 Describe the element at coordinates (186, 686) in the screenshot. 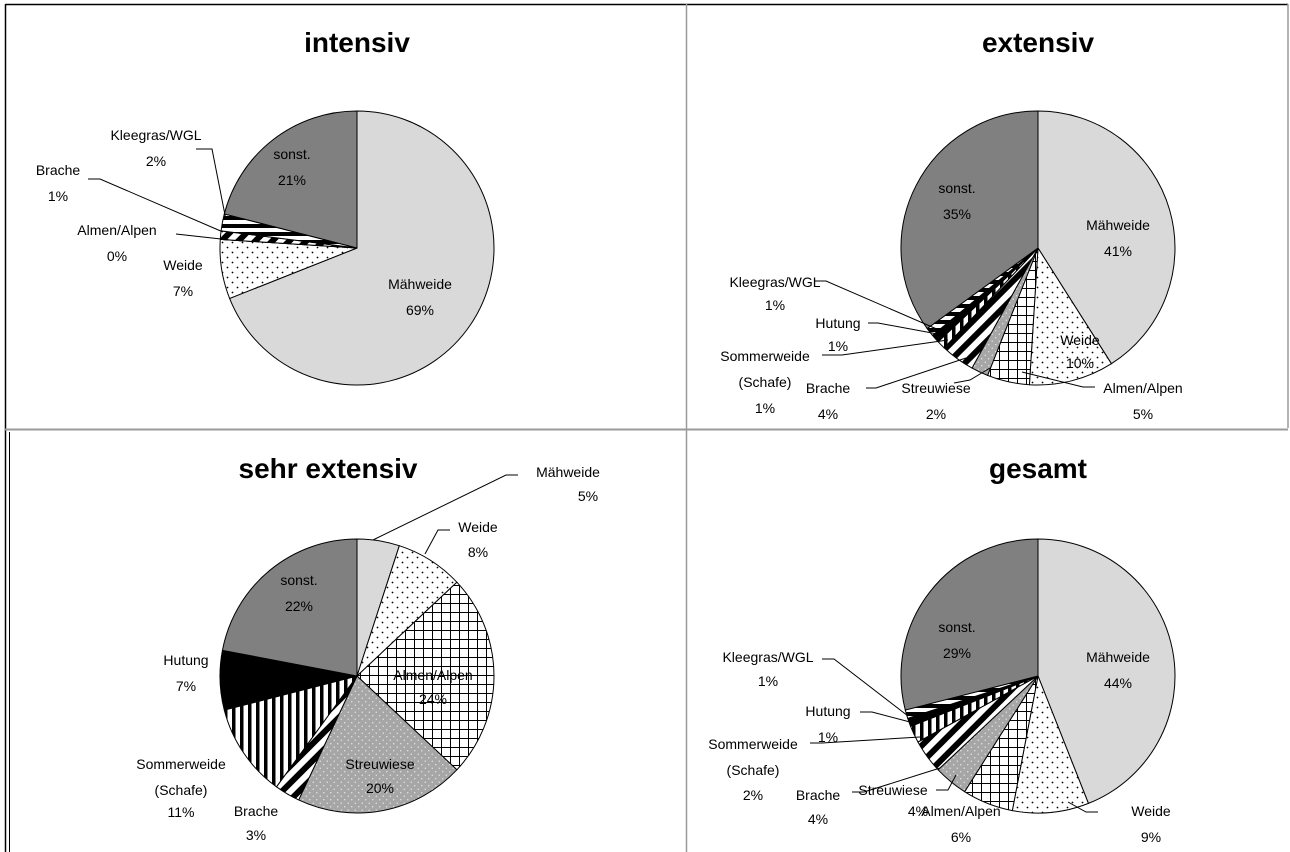

I see `slice-value-hutung: 7%` at that location.